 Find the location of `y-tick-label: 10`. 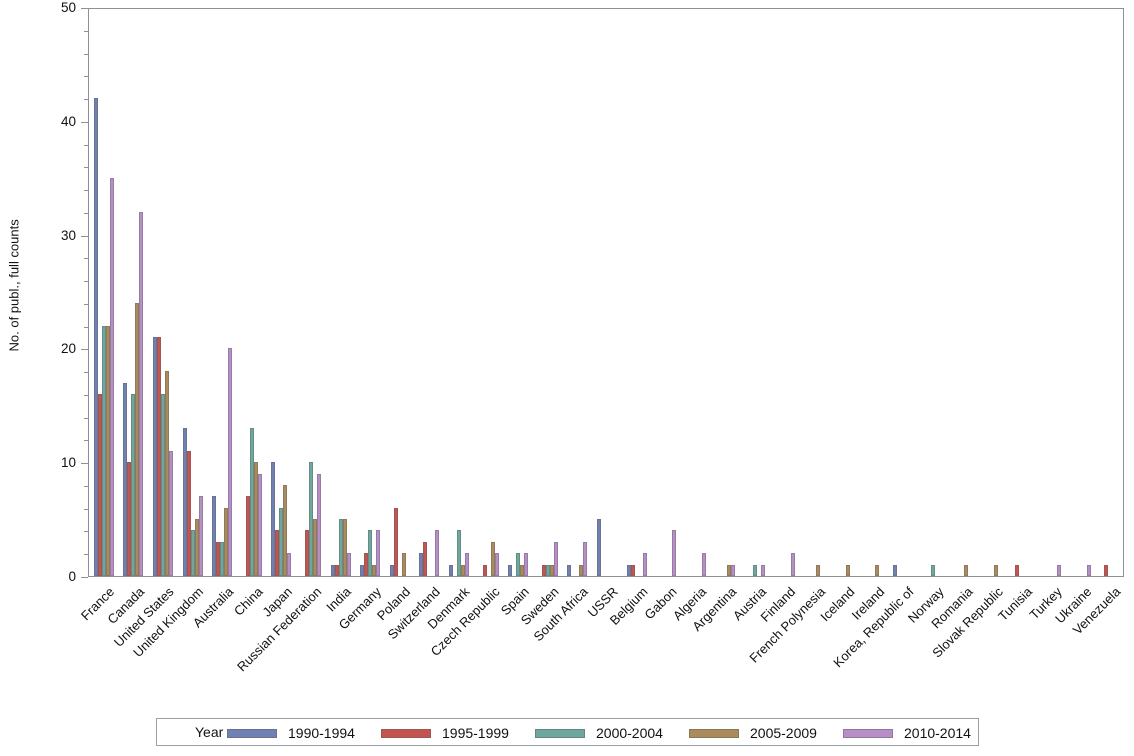

y-tick-label: 10 is located at coordinates (68, 463).